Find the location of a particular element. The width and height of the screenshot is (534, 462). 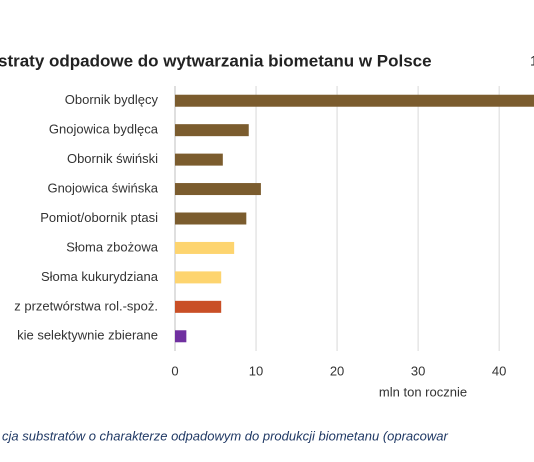

x-tick-label: 20 is located at coordinates (337, 370).